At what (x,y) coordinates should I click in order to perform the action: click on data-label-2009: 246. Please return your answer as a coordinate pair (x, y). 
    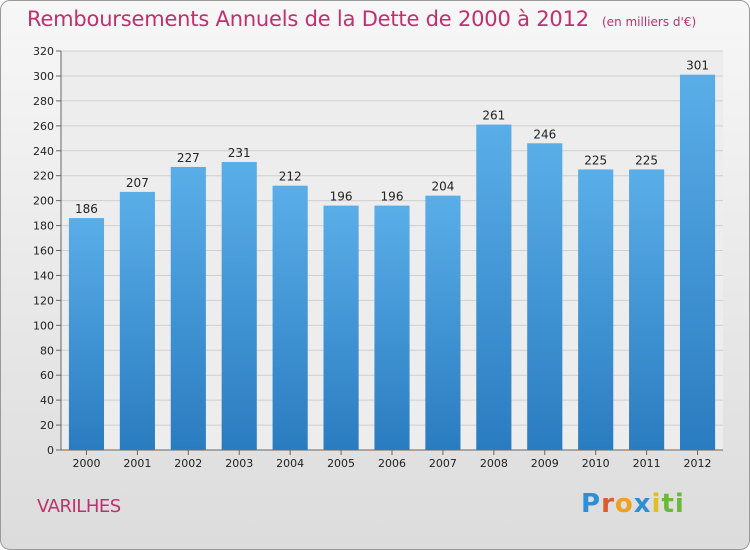
    Looking at the image, I should click on (544, 134).